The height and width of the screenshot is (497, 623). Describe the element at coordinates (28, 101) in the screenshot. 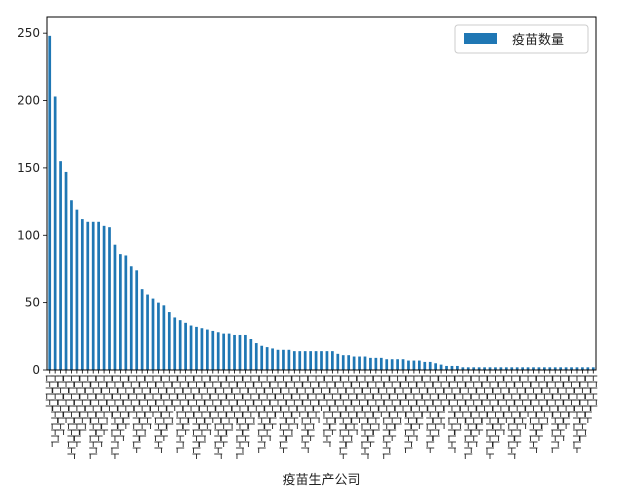

I see `y-tick-label: 200` at that location.